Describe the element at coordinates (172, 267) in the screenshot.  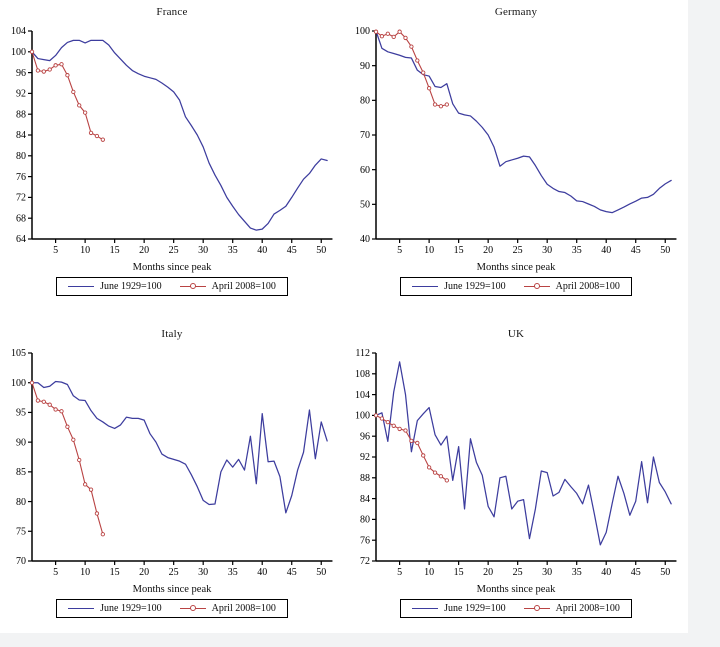
I see `x-axis-label-france: Months since peak` at that location.